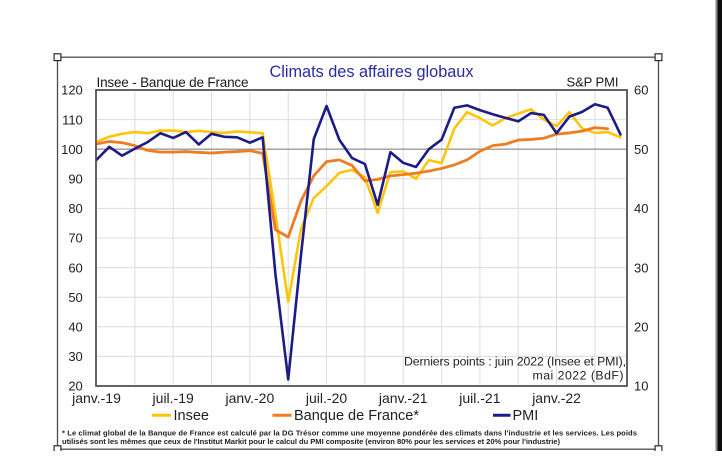 The height and width of the screenshot is (456, 722). Describe the element at coordinates (75, 179) in the screenshot. I see `svg-text: 90` at that location.